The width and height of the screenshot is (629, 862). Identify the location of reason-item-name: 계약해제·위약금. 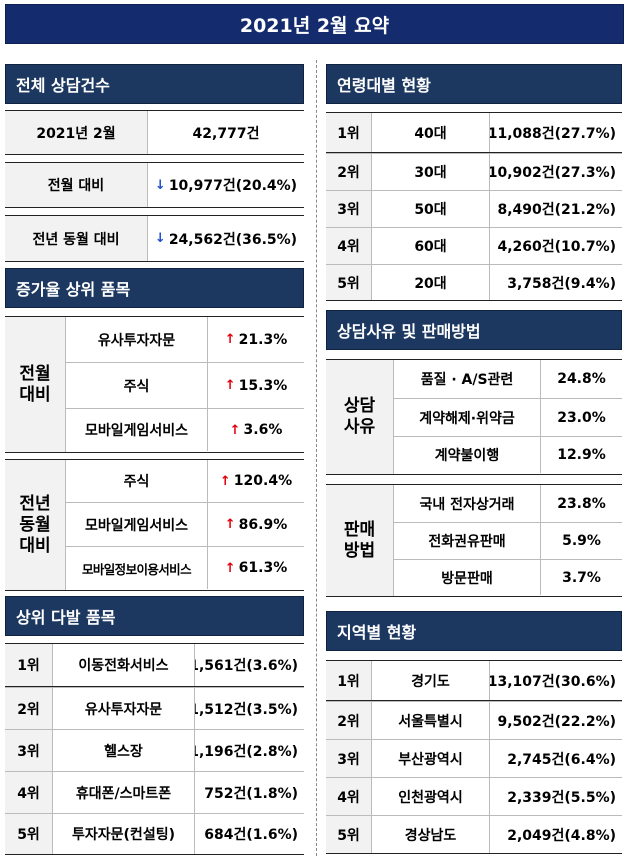
(467, 417).